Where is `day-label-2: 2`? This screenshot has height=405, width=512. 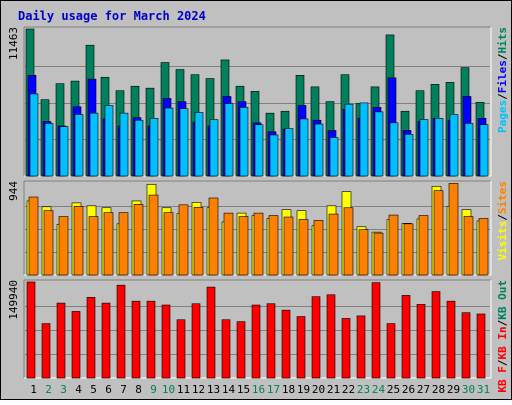
day-label-2: 2 is located at coordinates (48, 389).